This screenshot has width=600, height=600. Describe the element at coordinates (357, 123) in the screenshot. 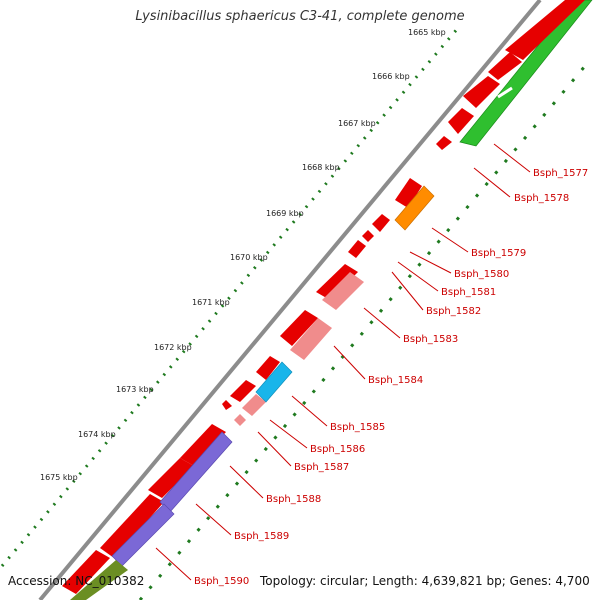

I see `ruler-label: 1667 kbp` at that location.